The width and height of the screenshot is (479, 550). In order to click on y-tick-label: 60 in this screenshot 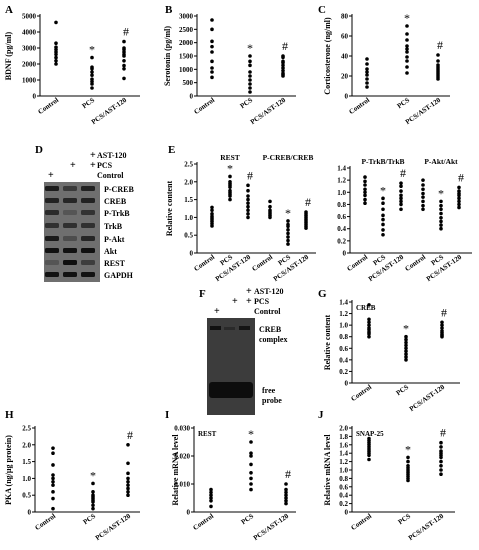, I will do `click(345, 37)`.